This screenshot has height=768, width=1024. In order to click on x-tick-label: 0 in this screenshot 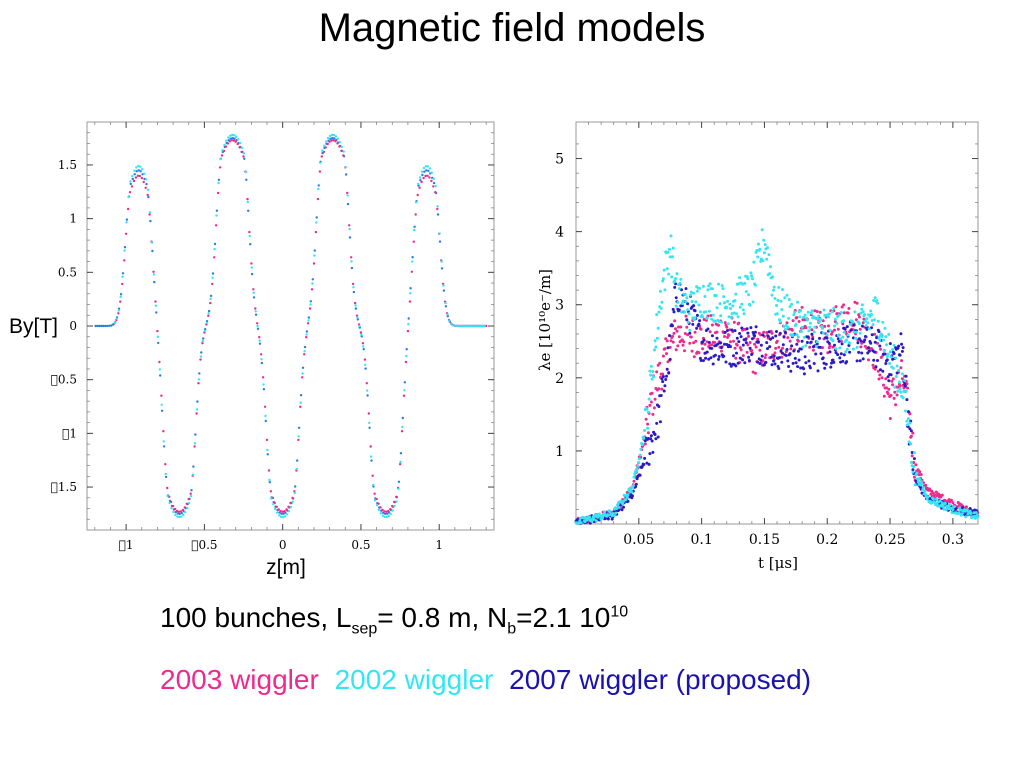, I will do `click(283, 545)`.